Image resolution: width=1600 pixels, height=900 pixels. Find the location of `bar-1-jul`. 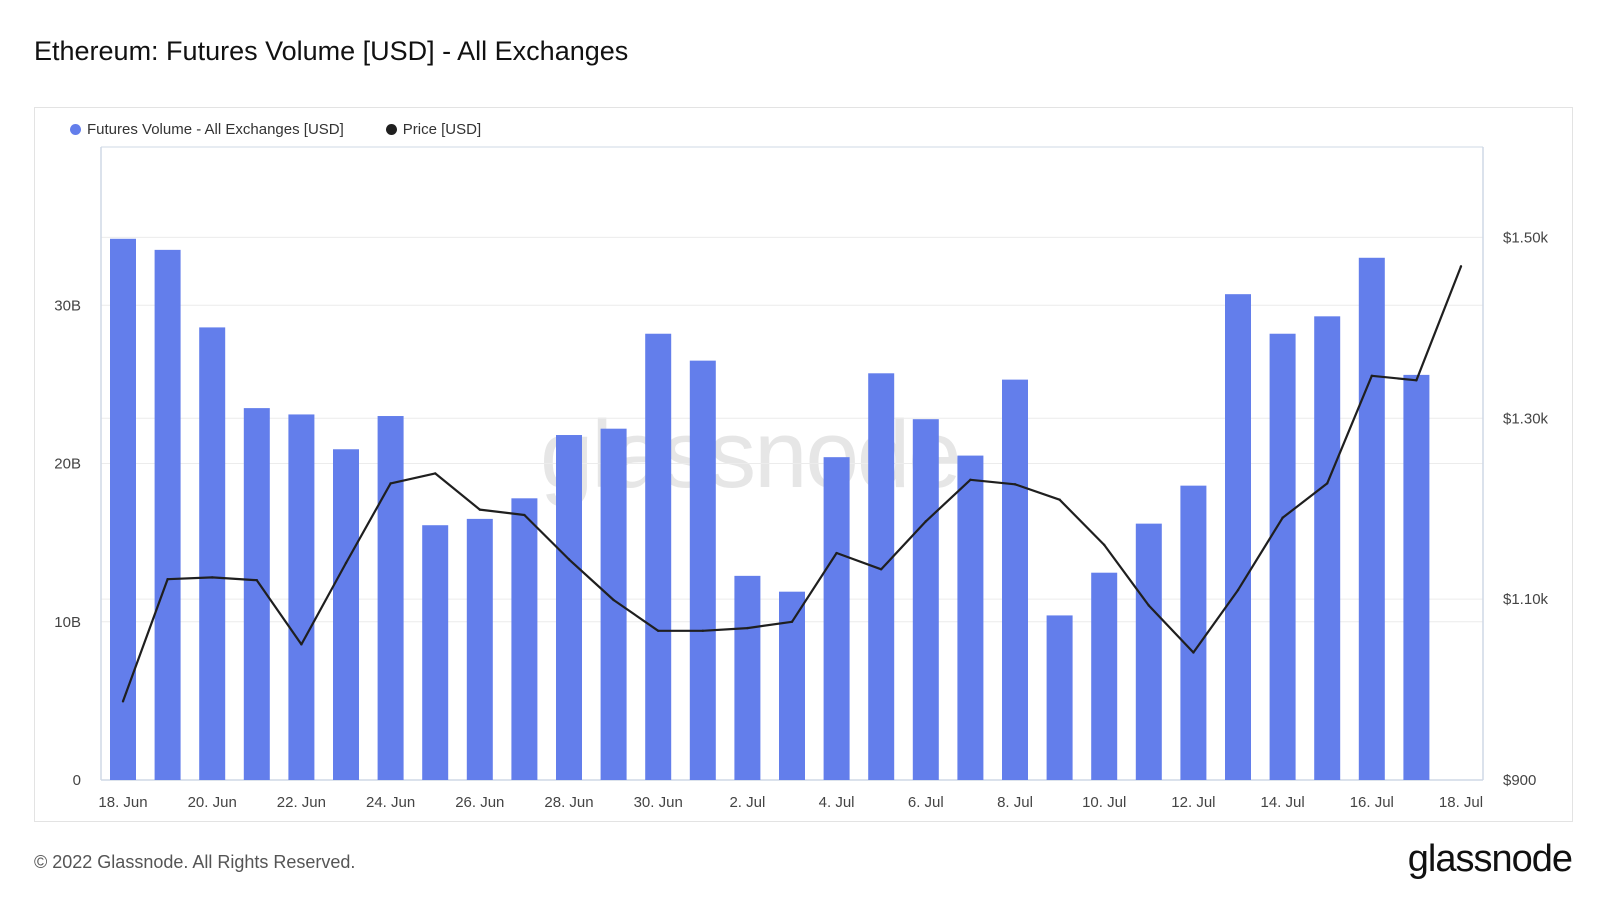

bar-1-jul is located at coordinates (702, 570).